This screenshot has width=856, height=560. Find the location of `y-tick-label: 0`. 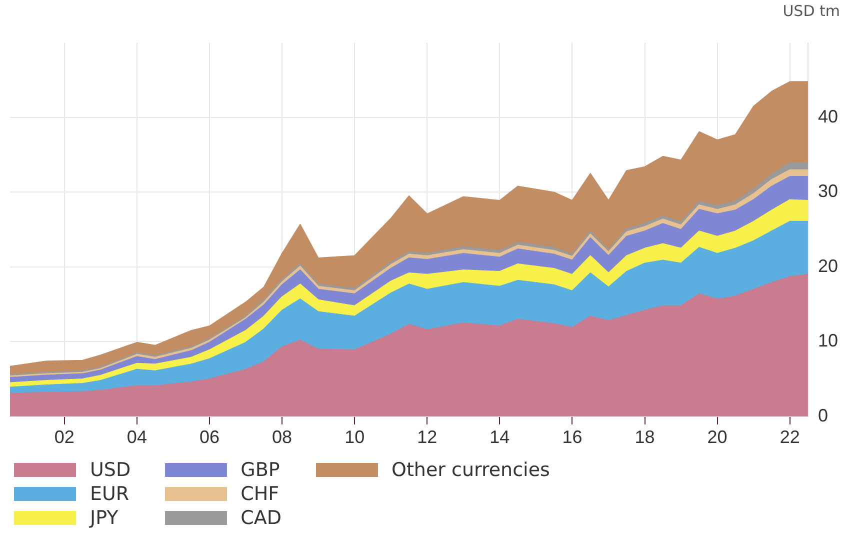

y-tick-label: 0 is located at coordinates (823, 415).